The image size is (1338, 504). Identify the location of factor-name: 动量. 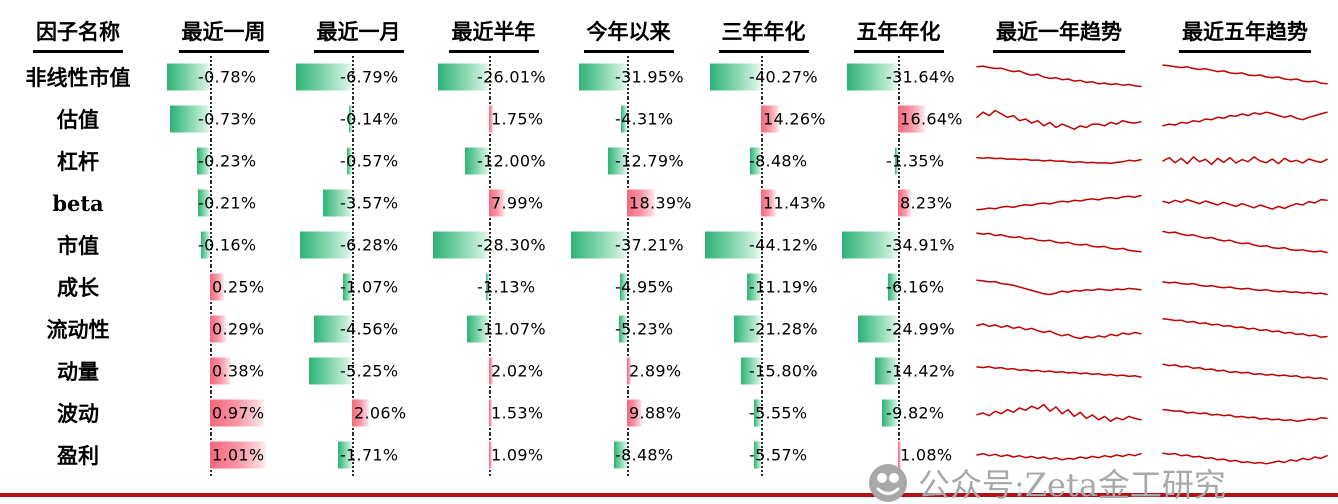
(78, 371).